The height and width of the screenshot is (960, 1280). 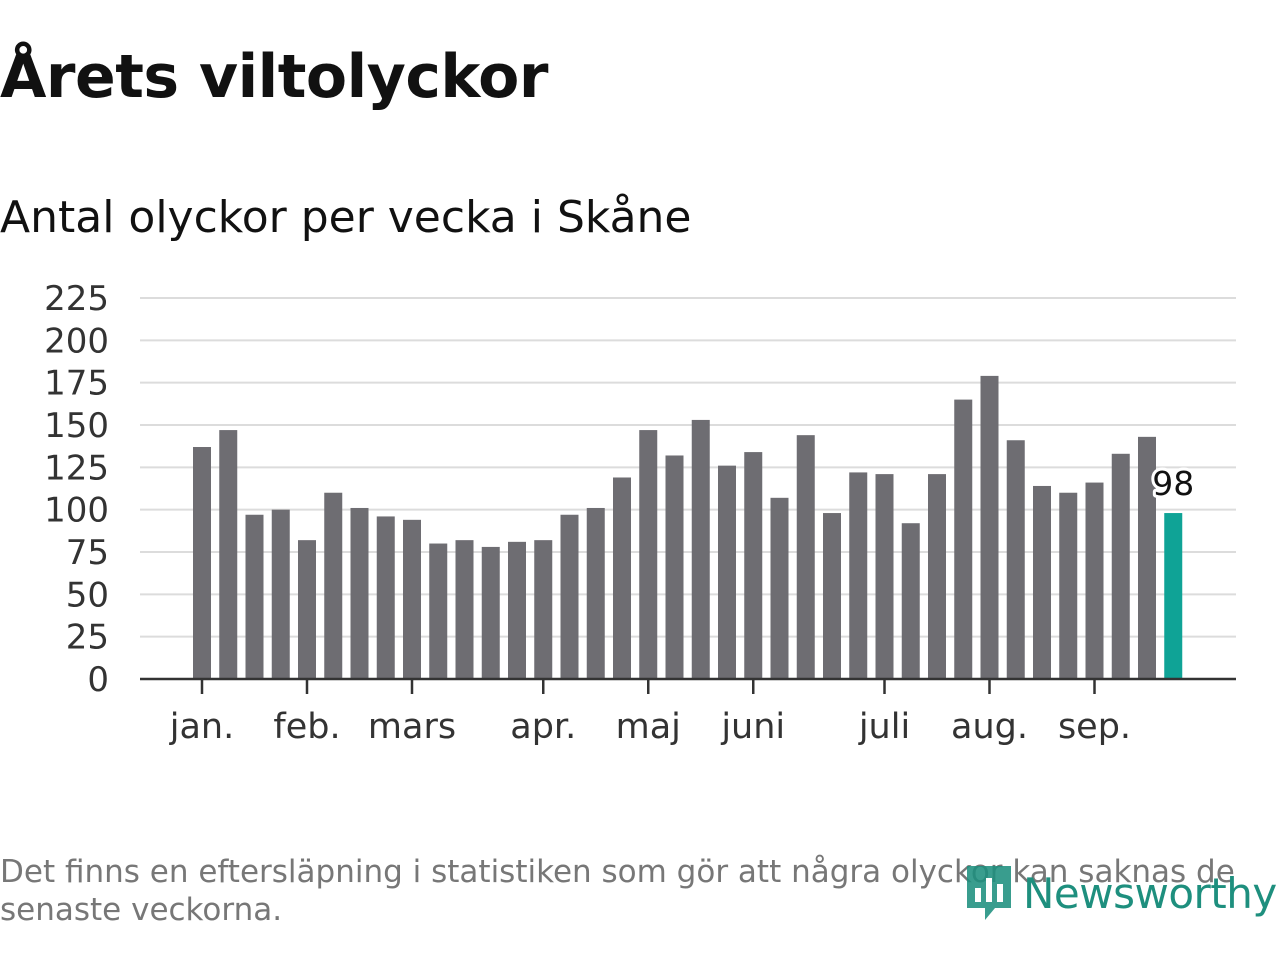 I want to click on y-tick-label: 75, so click(x=87, y=553).